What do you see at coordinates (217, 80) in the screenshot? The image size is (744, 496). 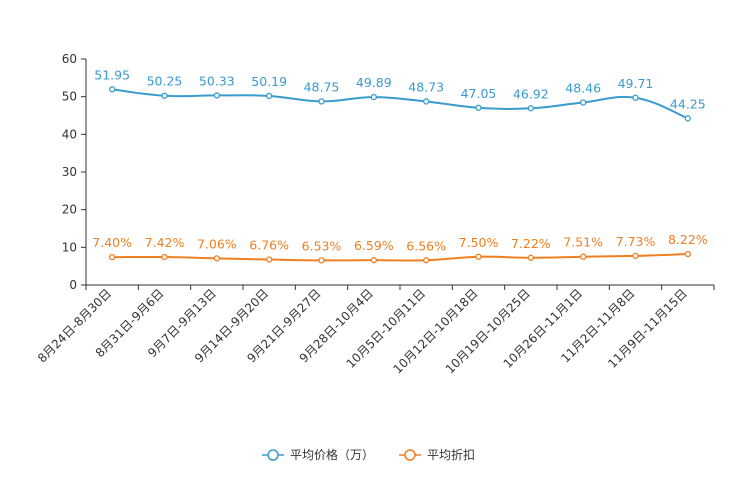 I see `data-label: 50.33` at bounding box center [217, 80].